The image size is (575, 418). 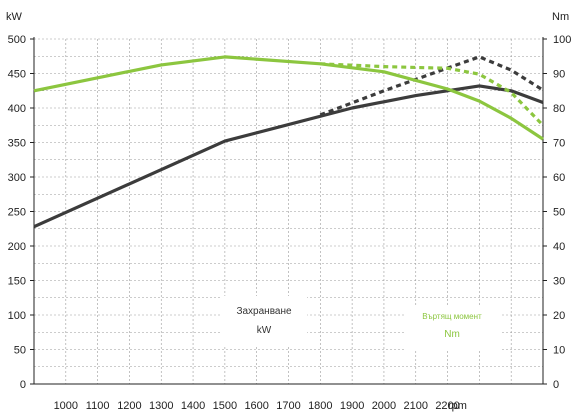 I want to click on right-tick-label: 80, so click(x=559, y=109).